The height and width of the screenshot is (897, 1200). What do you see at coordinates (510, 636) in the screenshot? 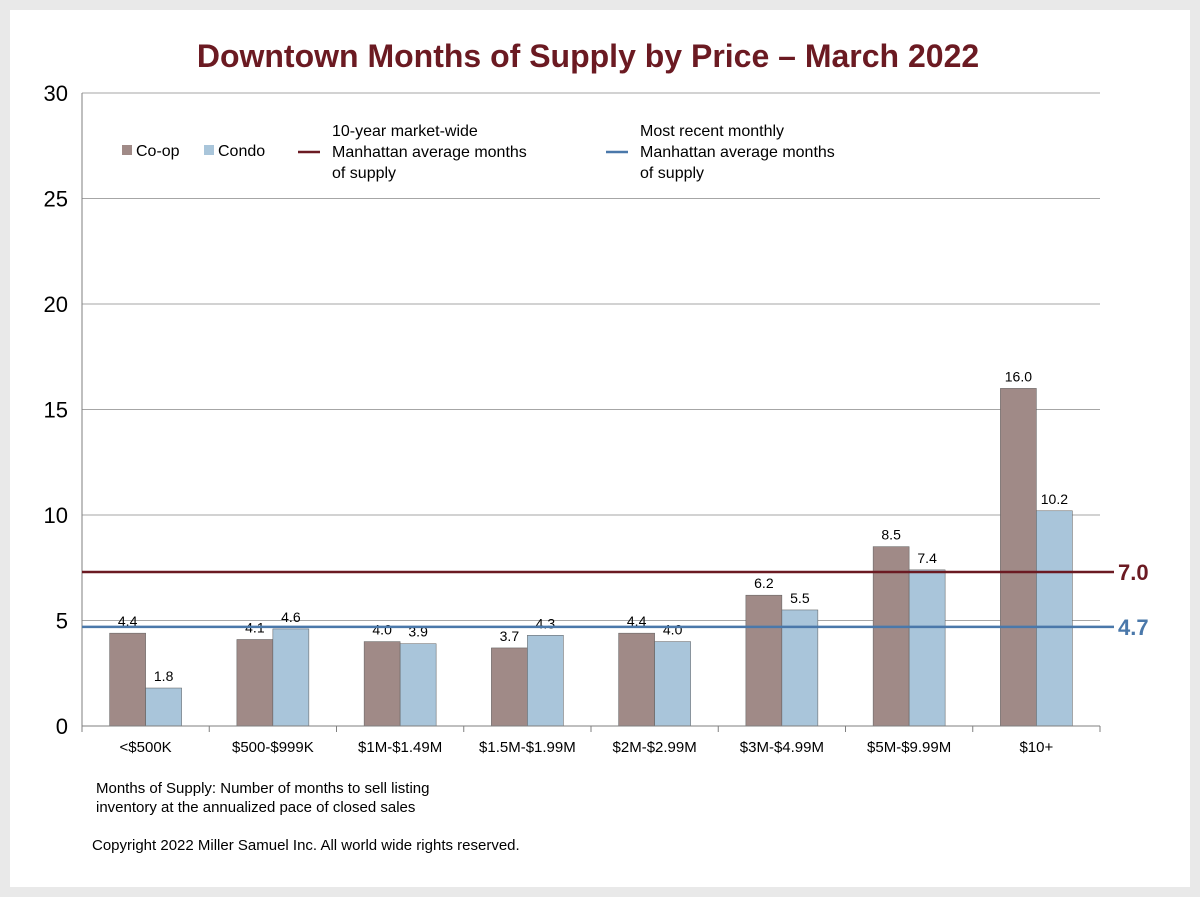
I see `data-label: 3.7` at bounding box center [510, 636].